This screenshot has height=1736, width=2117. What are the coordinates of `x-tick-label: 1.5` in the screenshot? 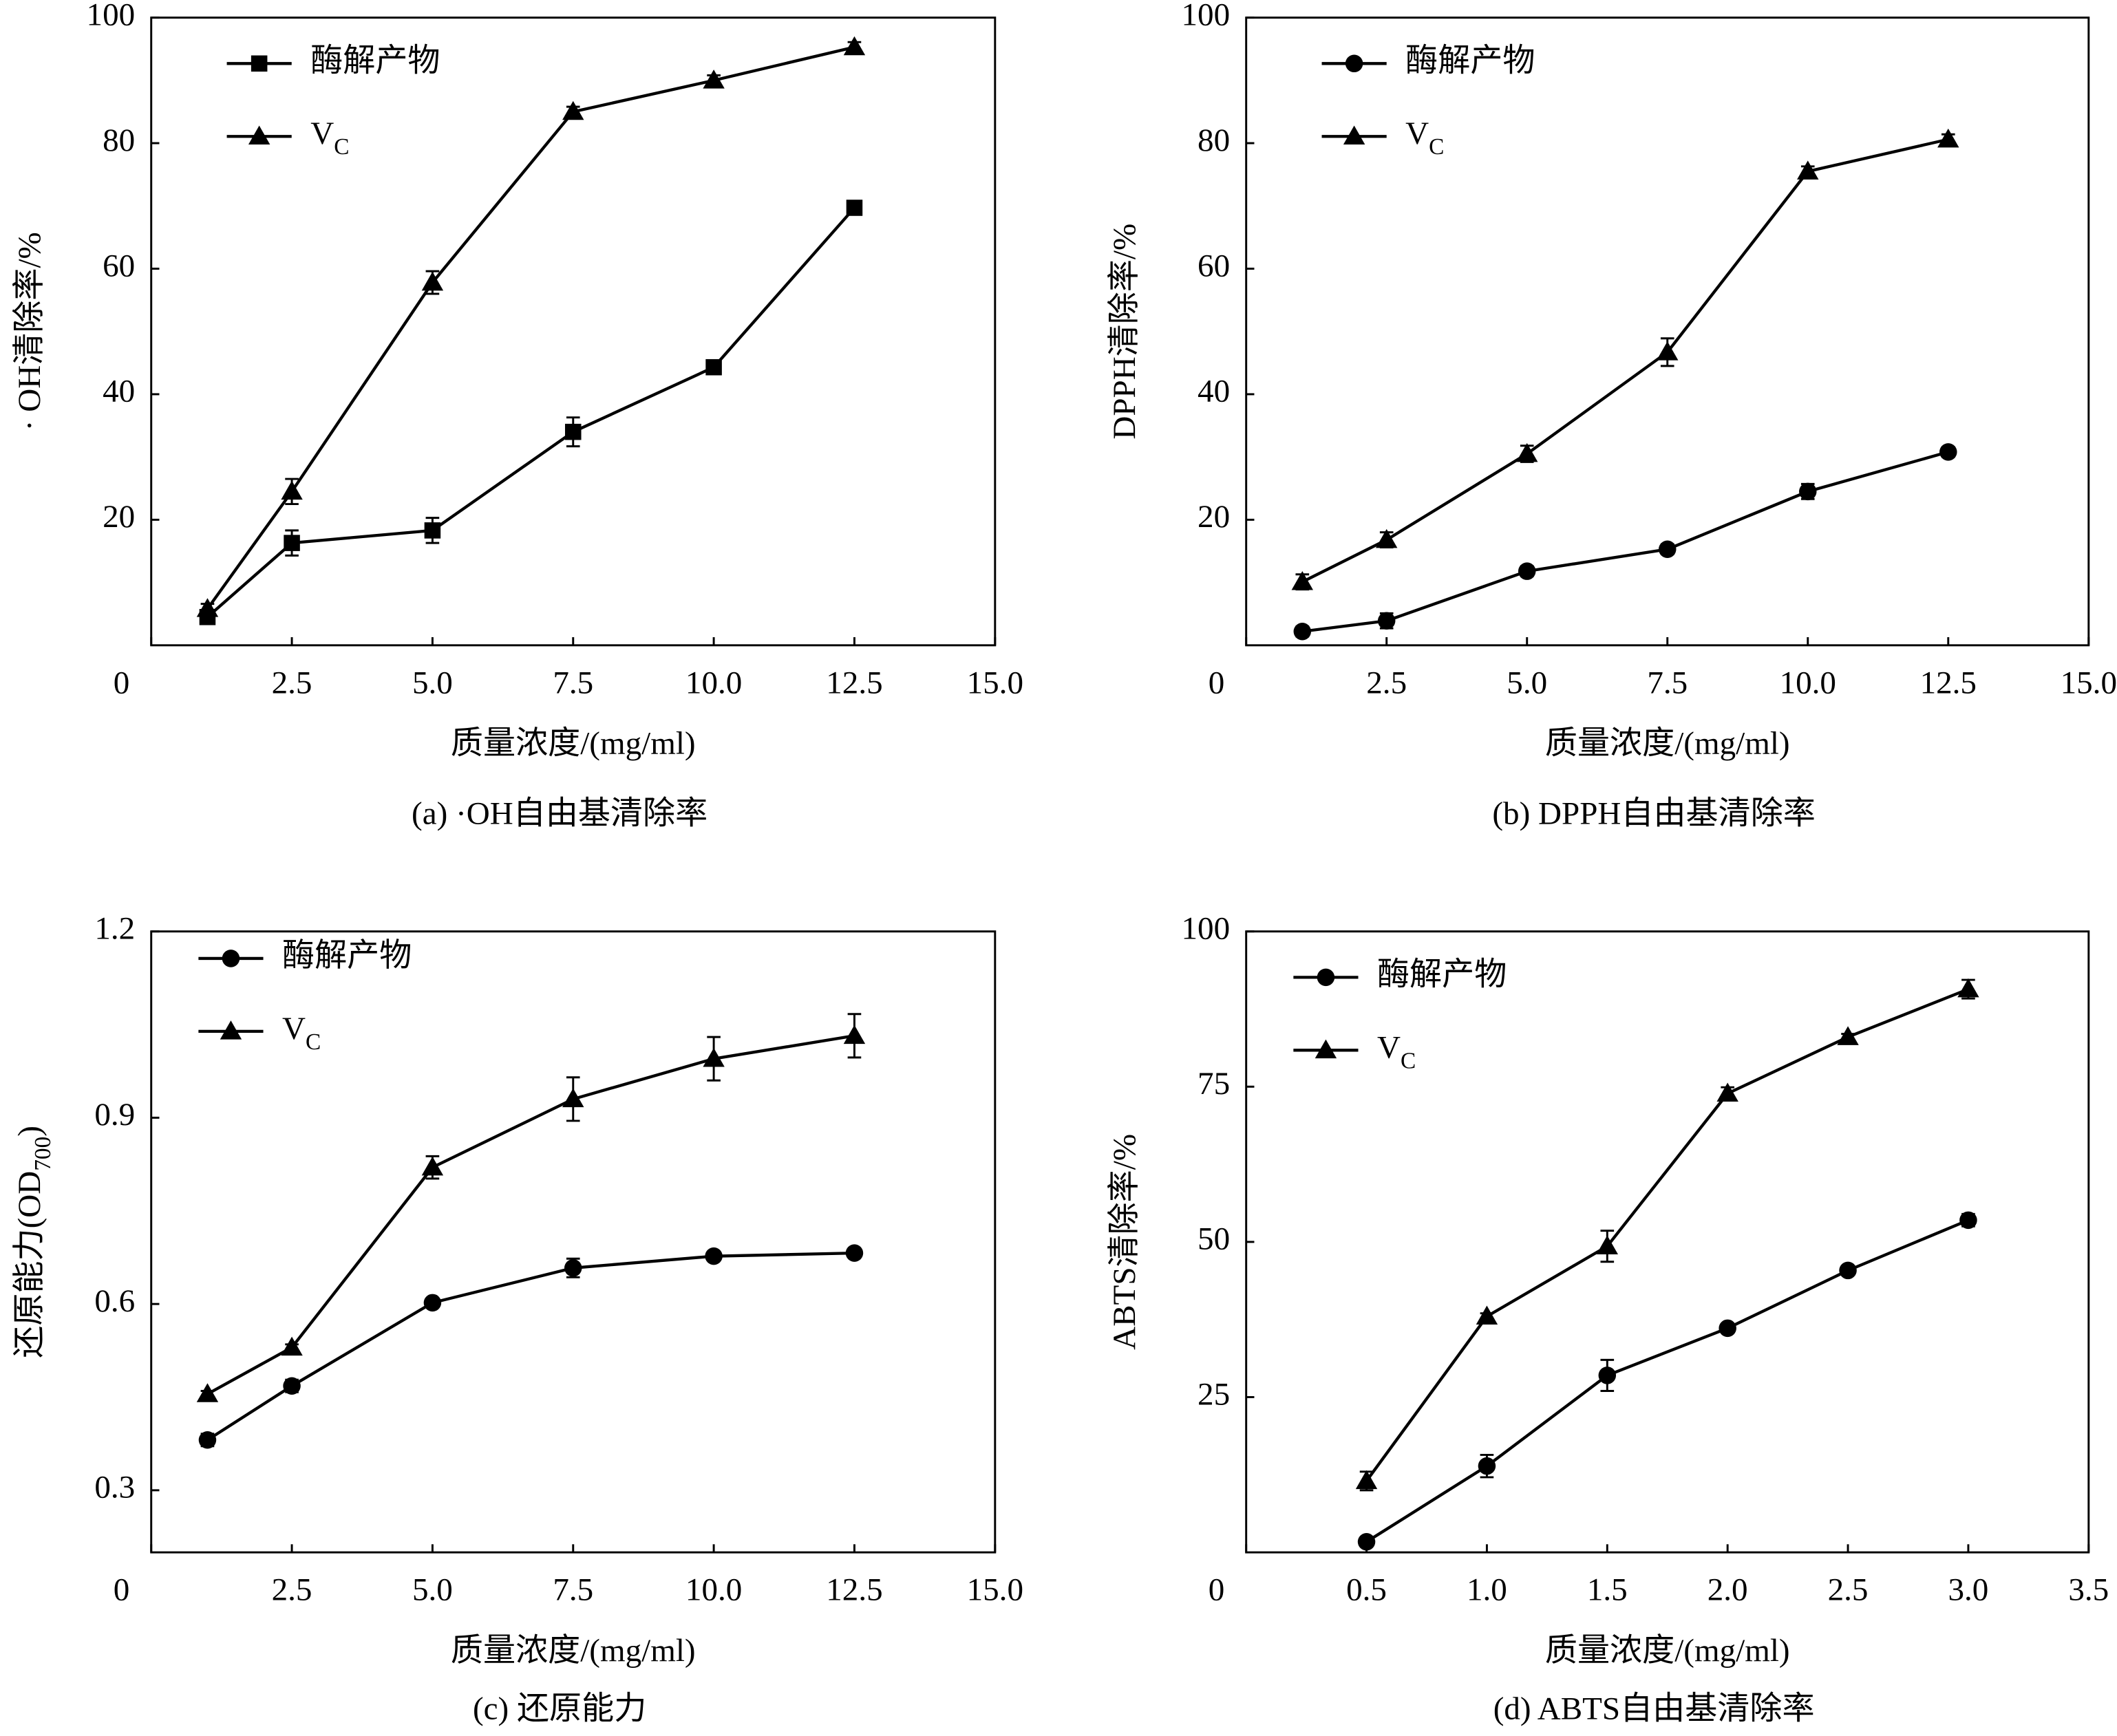 It's located at (1607, 1590).